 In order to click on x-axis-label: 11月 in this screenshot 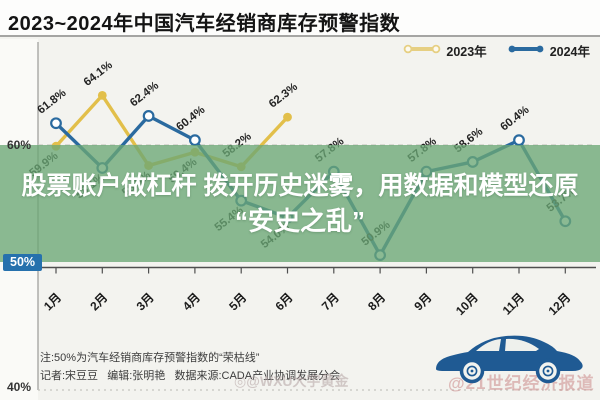, I will do `click(513, 303)`.